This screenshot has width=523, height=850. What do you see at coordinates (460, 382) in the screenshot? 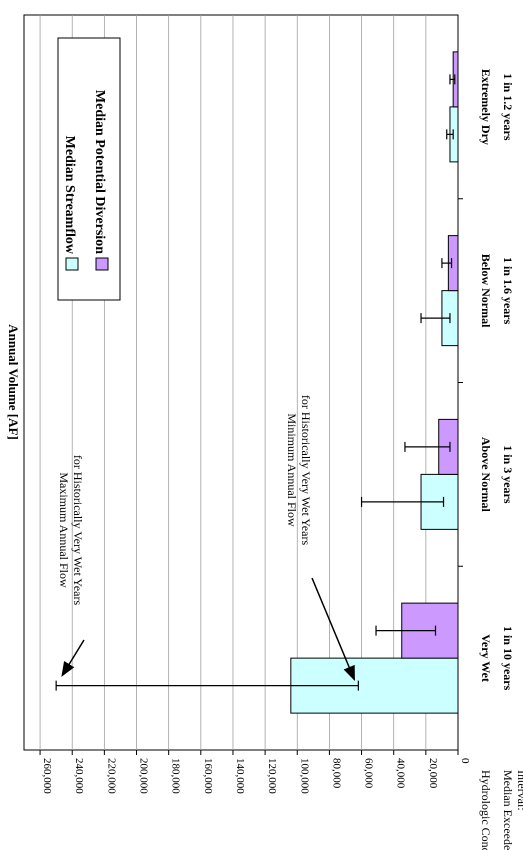
I see `category-axis-ticks` at bounding box center [460, 382].